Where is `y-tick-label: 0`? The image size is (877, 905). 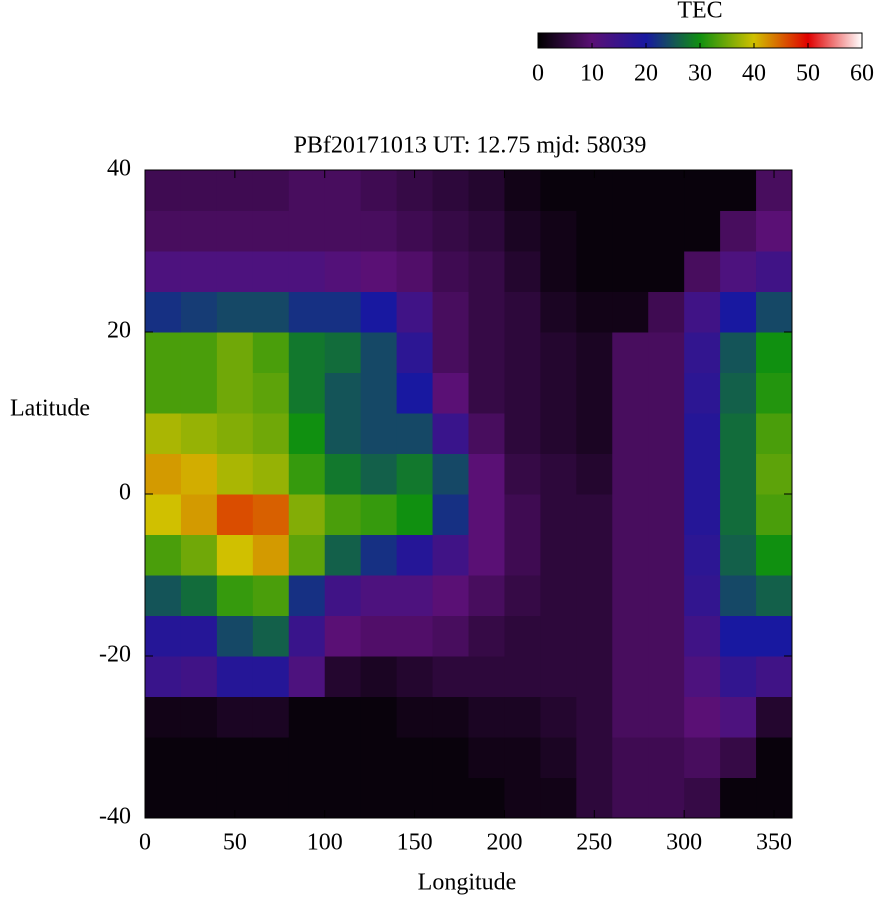 y-tick-label: 0 is located at coordinates (125, 493).